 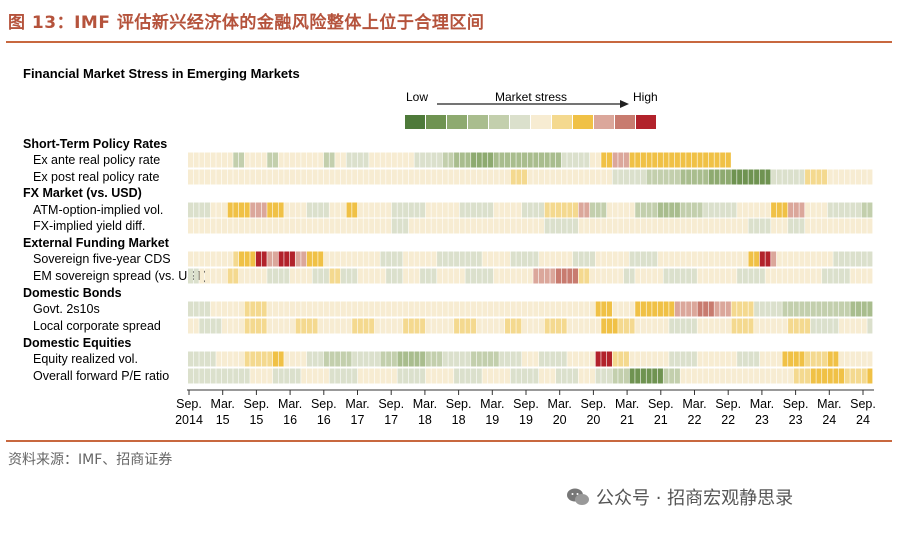 I want to click on x-tick-year: 20, so click(x=560, y=420).